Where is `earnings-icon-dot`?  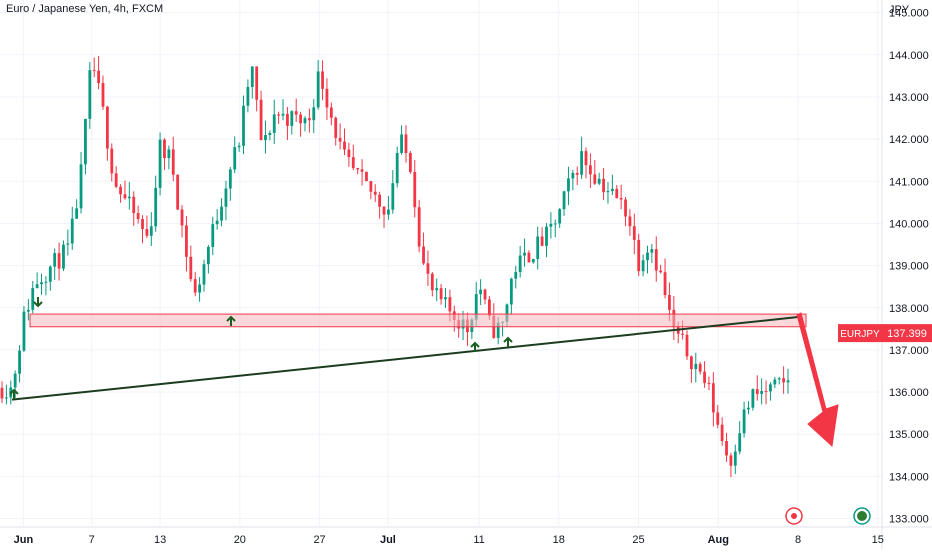
earnings-icon-dot is located at coordinates (862, 516).